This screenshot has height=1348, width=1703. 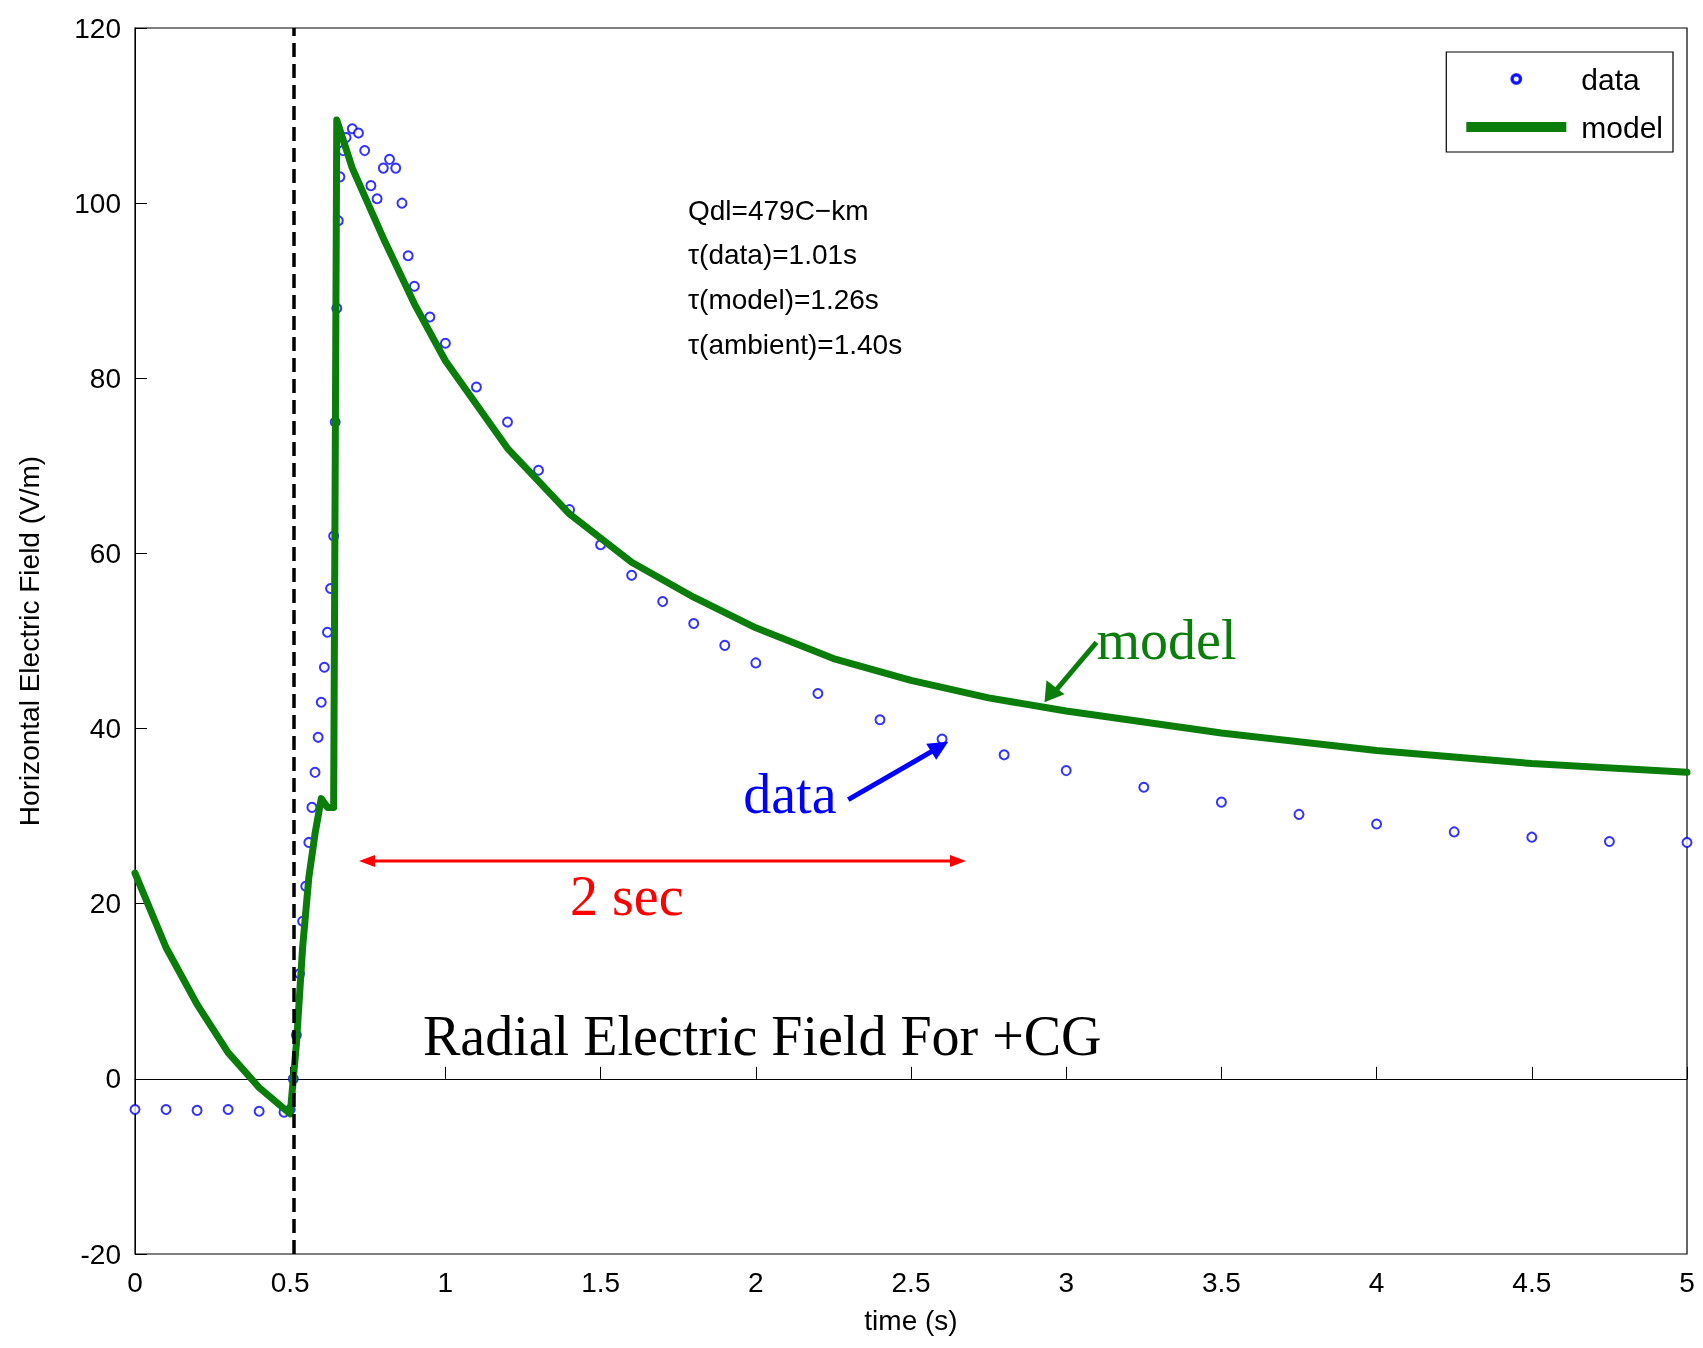 What do you see at coordinates (29, 641) in the screenshot?
I see `y-axis-title: Horizontal Electric Field (V/m)` at bounding box center [29, 641].